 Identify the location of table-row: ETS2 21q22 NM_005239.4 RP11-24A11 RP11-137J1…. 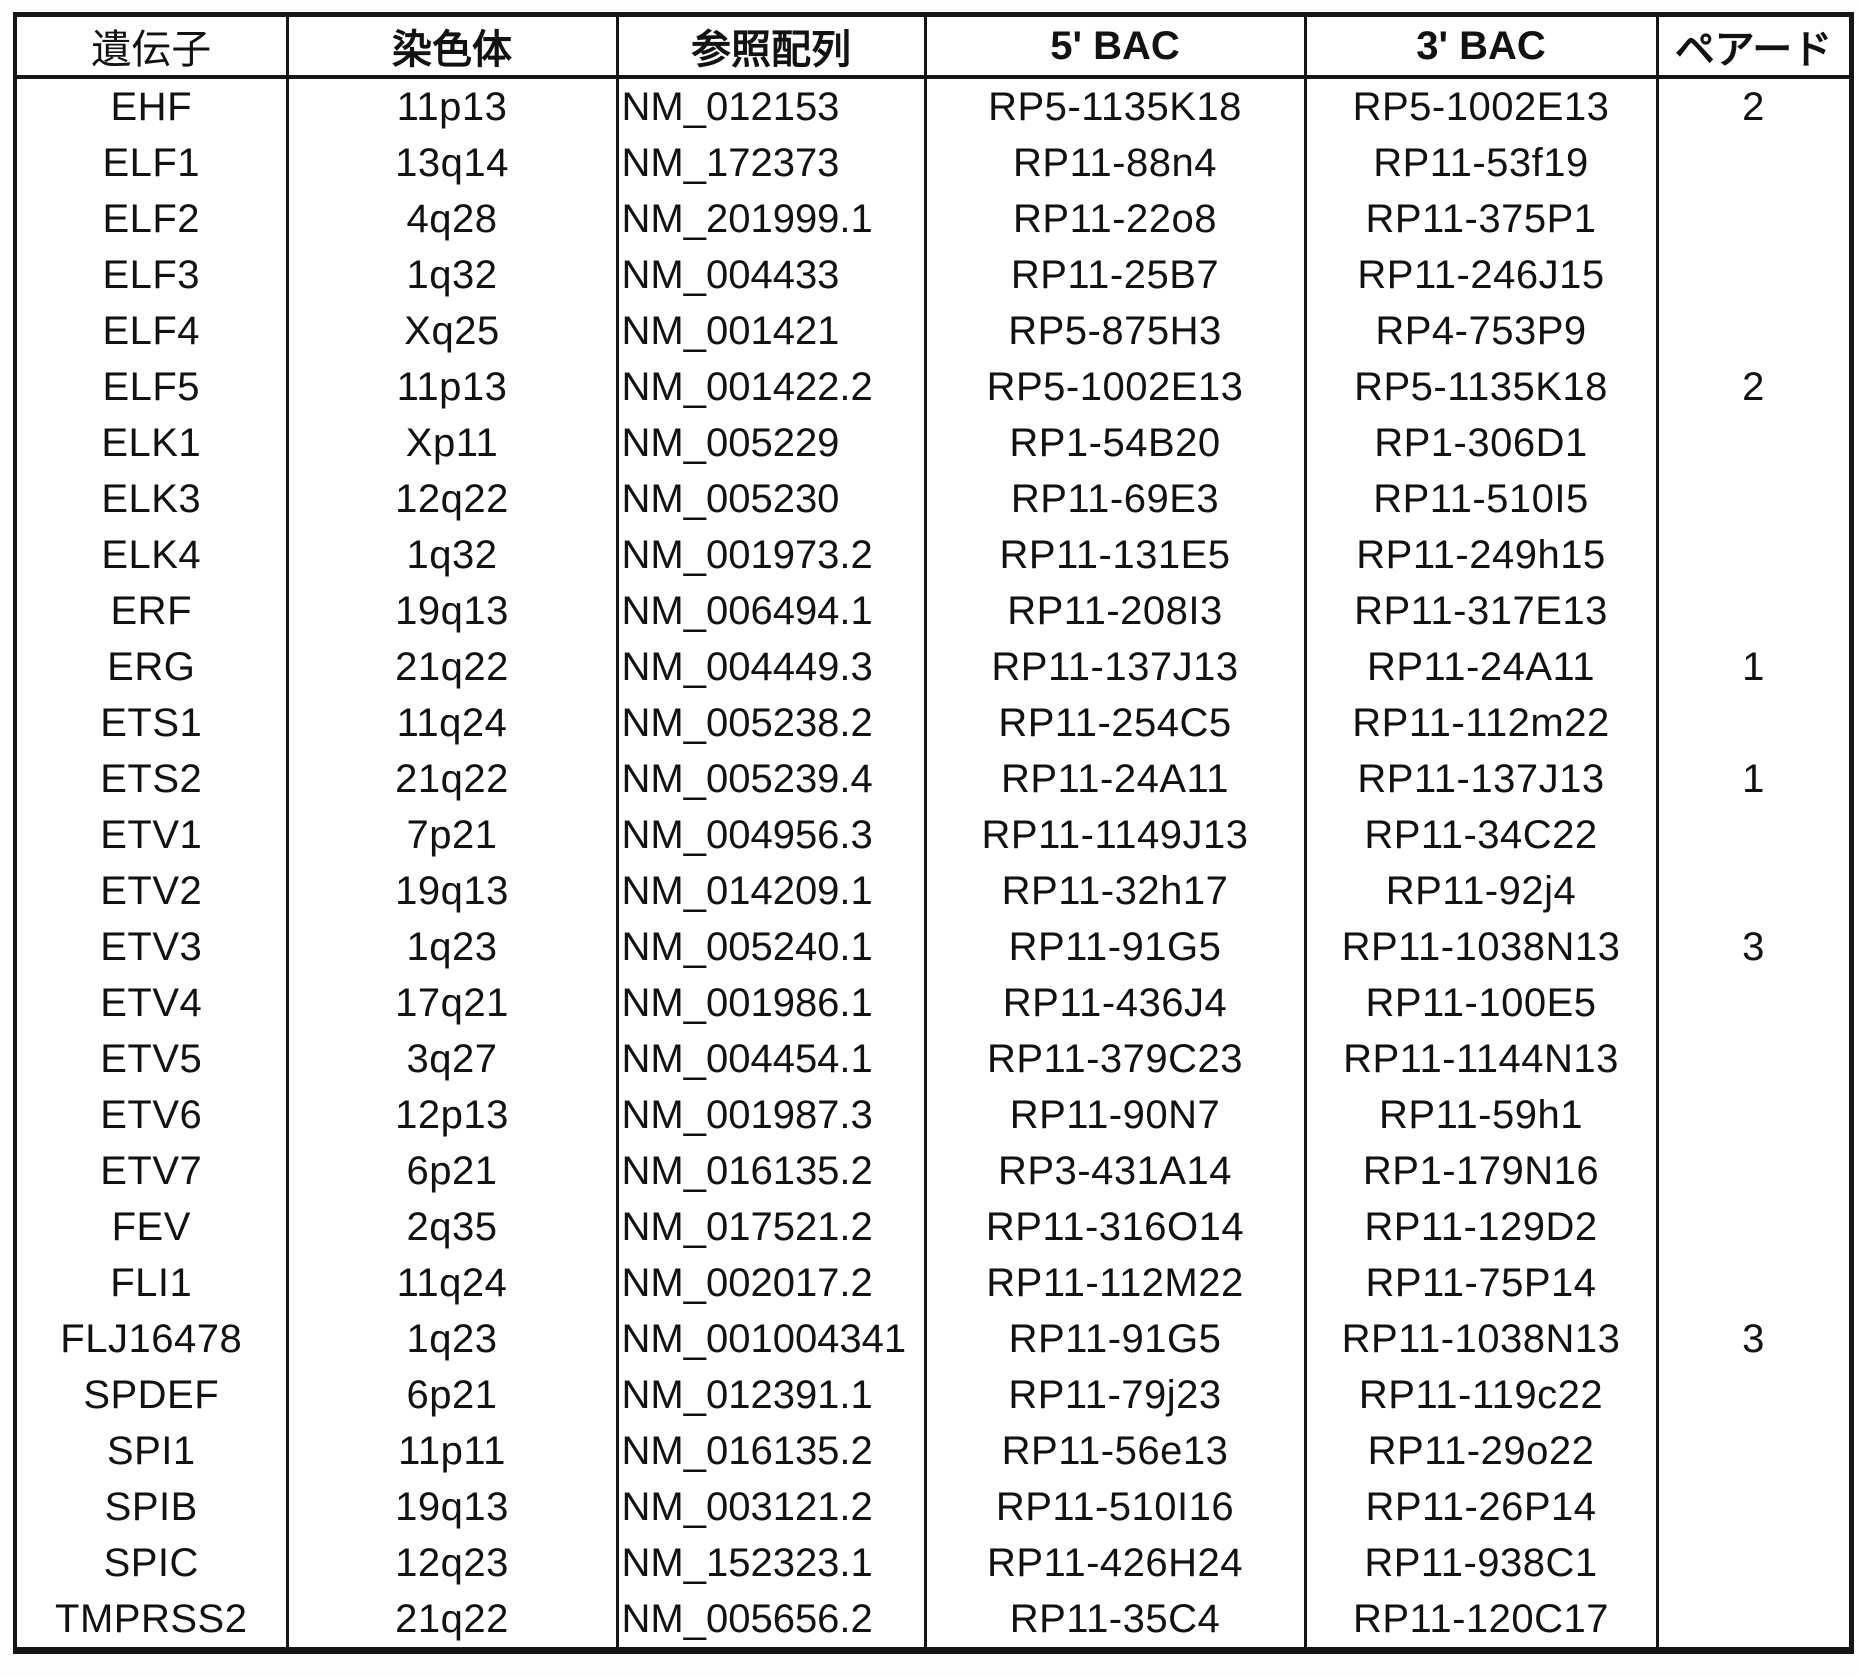
(933, 779).